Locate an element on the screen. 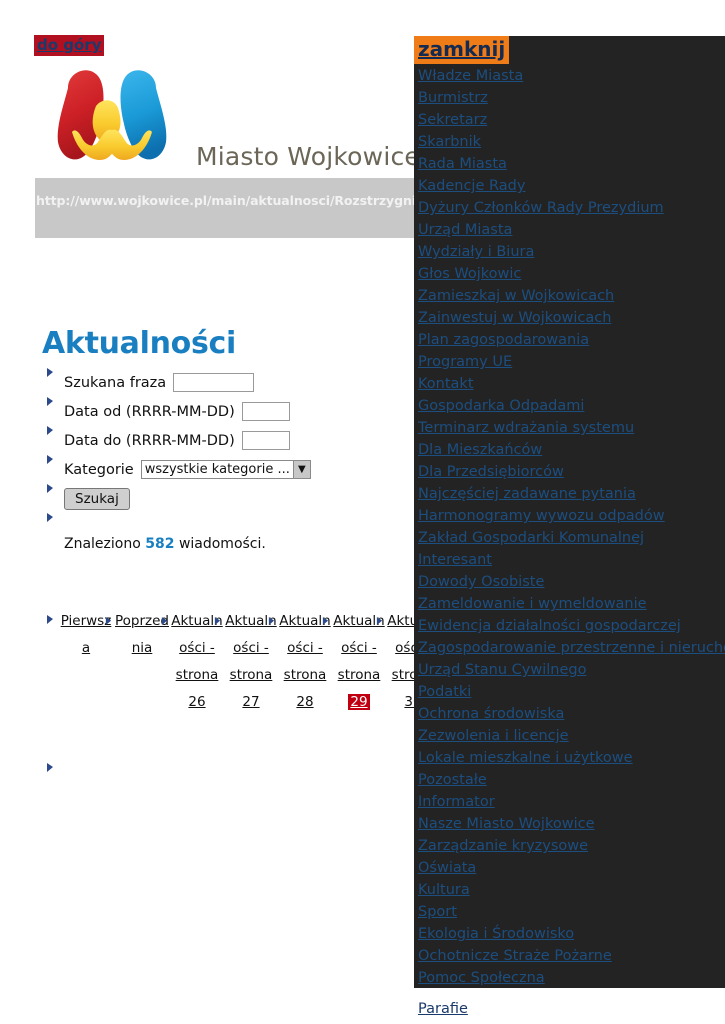 The width and height of the screenshot is (725, 1024). pagination-page-label: Aktualności - strona is located at coordinates (359, 648).